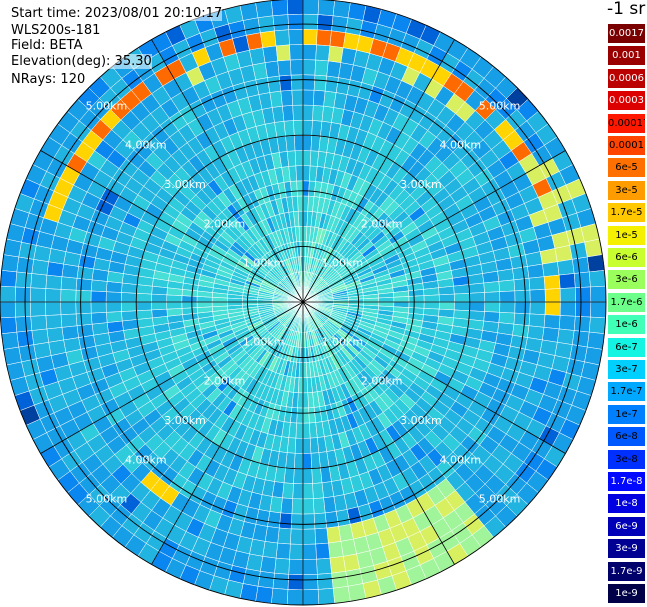 This screenshot has width=647, height=607. What do you see at coordinates (626, 526) in the screenshot?
I see `colorbar-level: 6e-9` at bounding box center [626, 526].